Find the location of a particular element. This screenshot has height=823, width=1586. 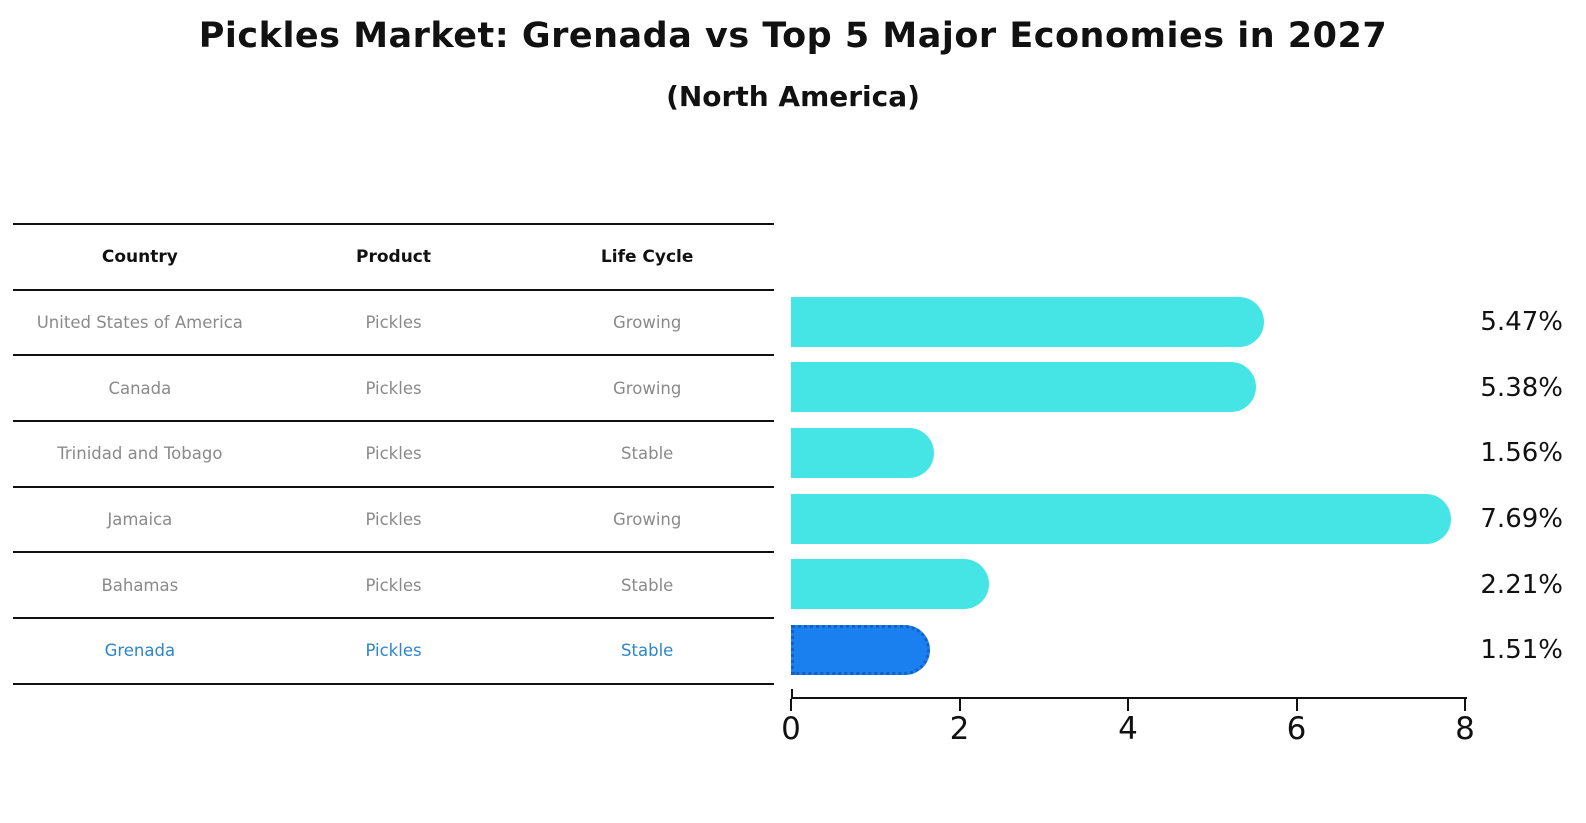

bar-bahamas is located at coordinates (890, 584).